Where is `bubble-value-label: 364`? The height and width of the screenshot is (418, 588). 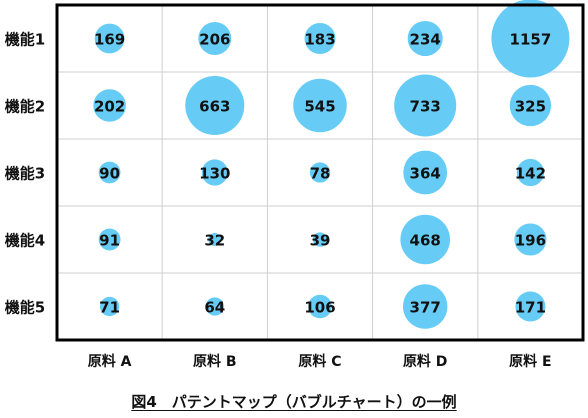 bubble-value-label: 364 is located at coordinates (425, 174).